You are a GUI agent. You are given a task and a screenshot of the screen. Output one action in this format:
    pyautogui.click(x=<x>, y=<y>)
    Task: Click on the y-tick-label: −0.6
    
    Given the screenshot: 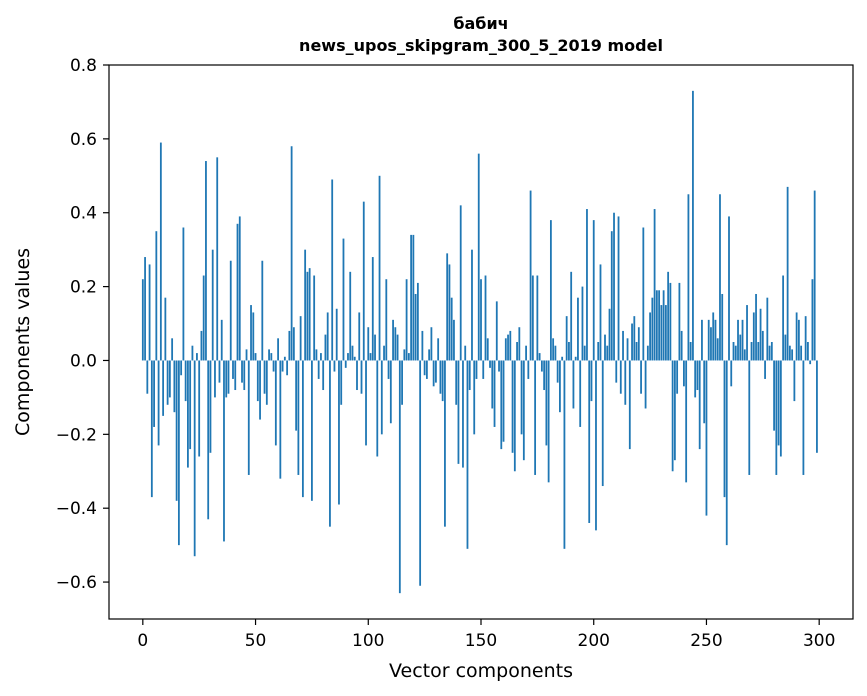 What is the action you would take?
    pyautogui.click(x=76, y=583)
    